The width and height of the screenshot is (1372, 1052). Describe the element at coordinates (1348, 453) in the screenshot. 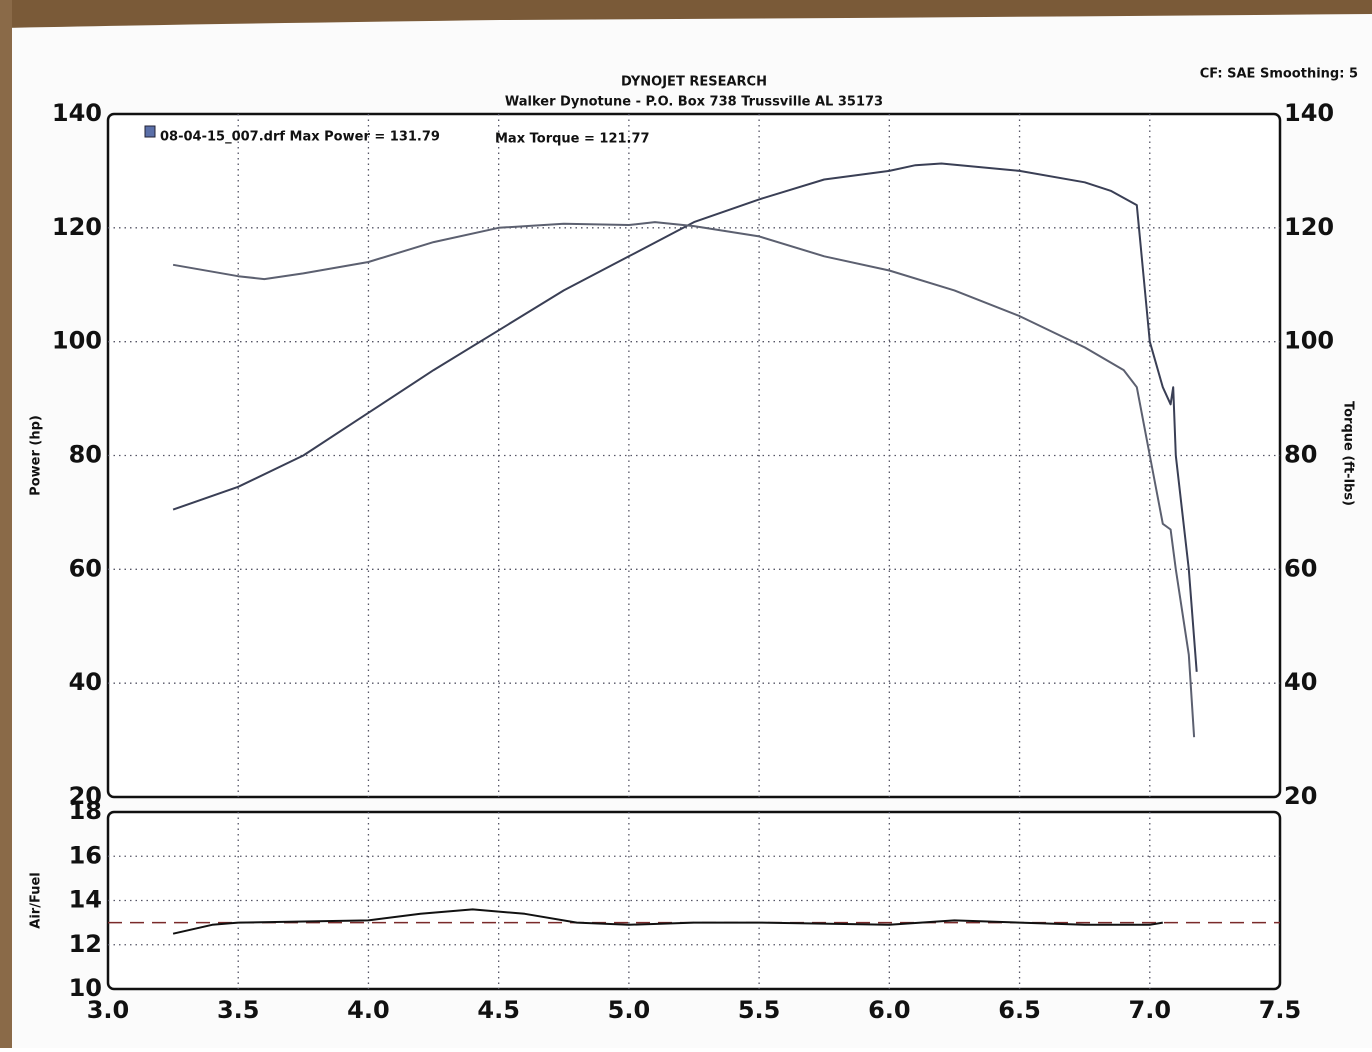

I see `y2-axis-title: Torque (ft-lbs)` at that location.